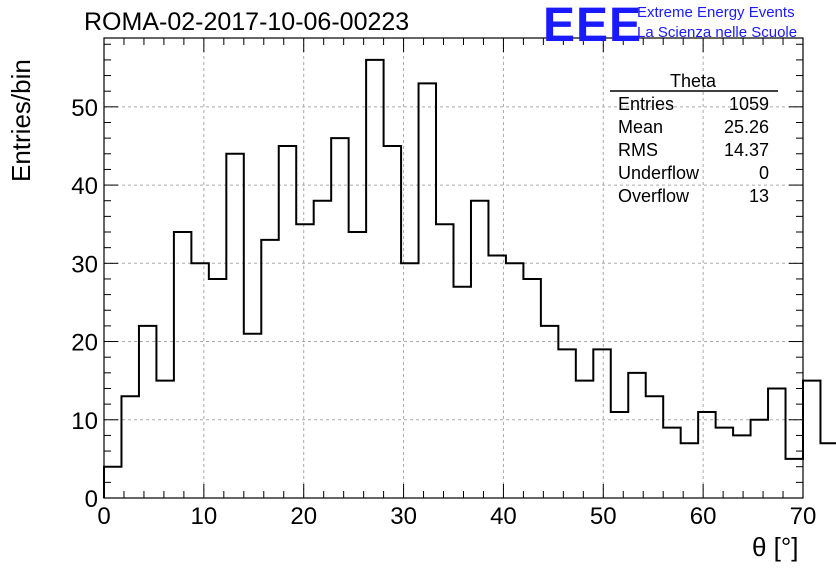 Image resolution: width=836 pixels, height=572 pixels. What do you see at coordinates (103, 516) in the screenshot?
I see `x-tick-label: 0` at bounding box center [103, 516].